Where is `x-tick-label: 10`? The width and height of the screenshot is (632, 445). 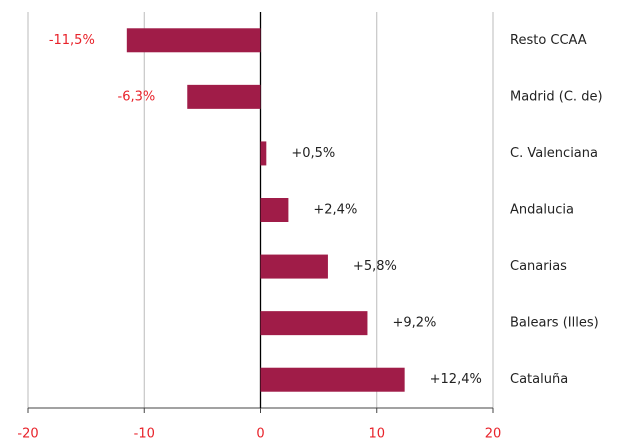 x-tick-label: 10 is located at coordinates (376, 434).